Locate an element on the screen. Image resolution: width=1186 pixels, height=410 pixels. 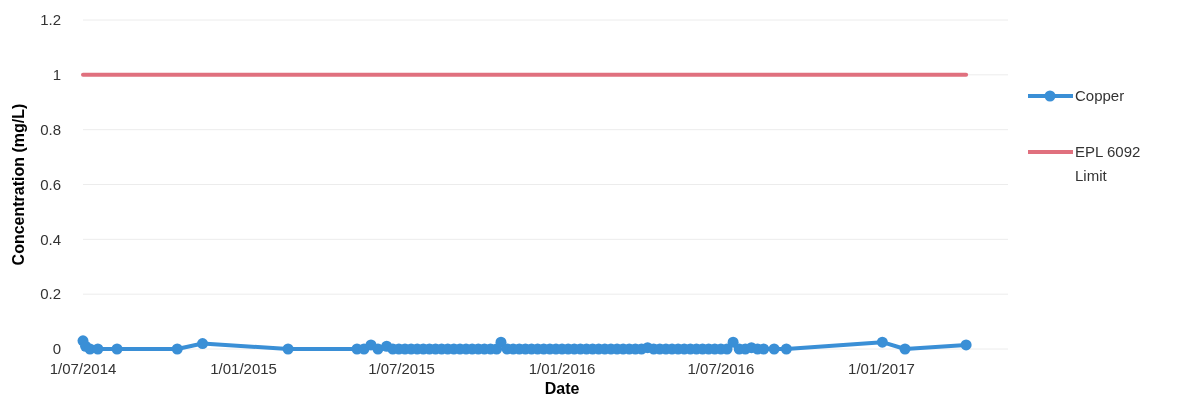
y-tick-label: 0.8 is located at coordinates (50, 129).